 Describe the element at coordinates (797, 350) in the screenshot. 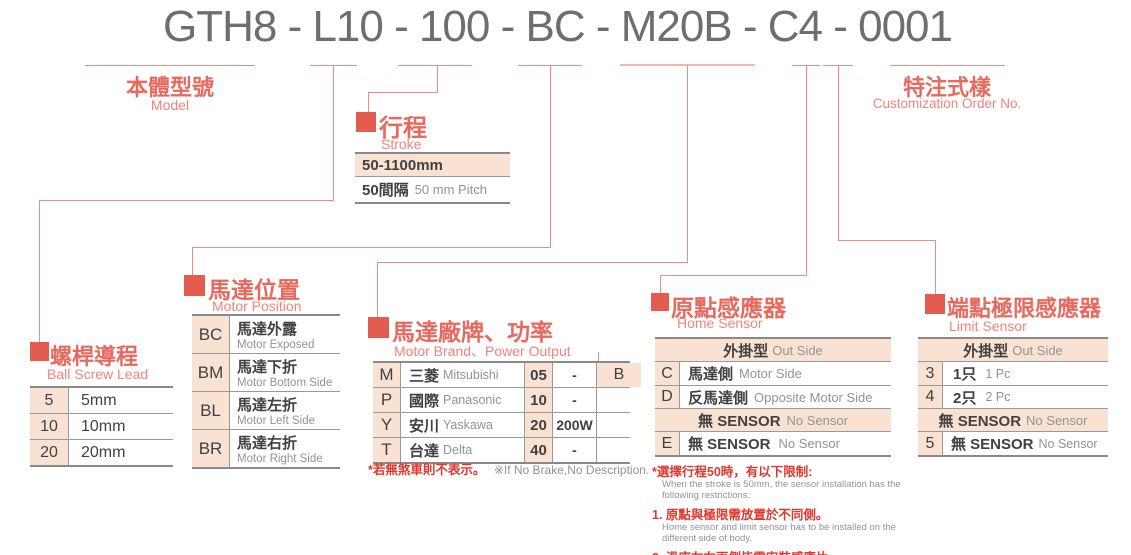

I see `sensor-type-en: Out Side` at that location.